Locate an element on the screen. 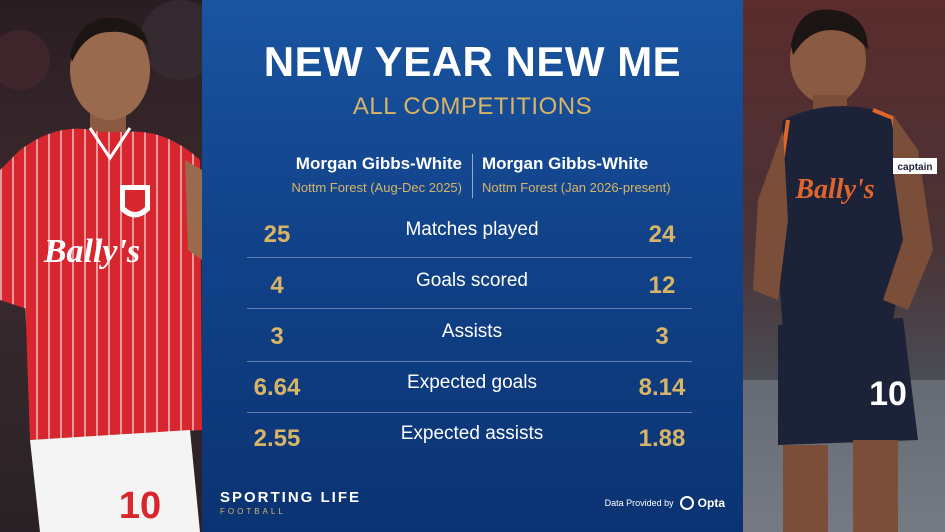  sporting-life-logo: SPORTING LIFE FOOTBALL is located at coordinates (290, 502).